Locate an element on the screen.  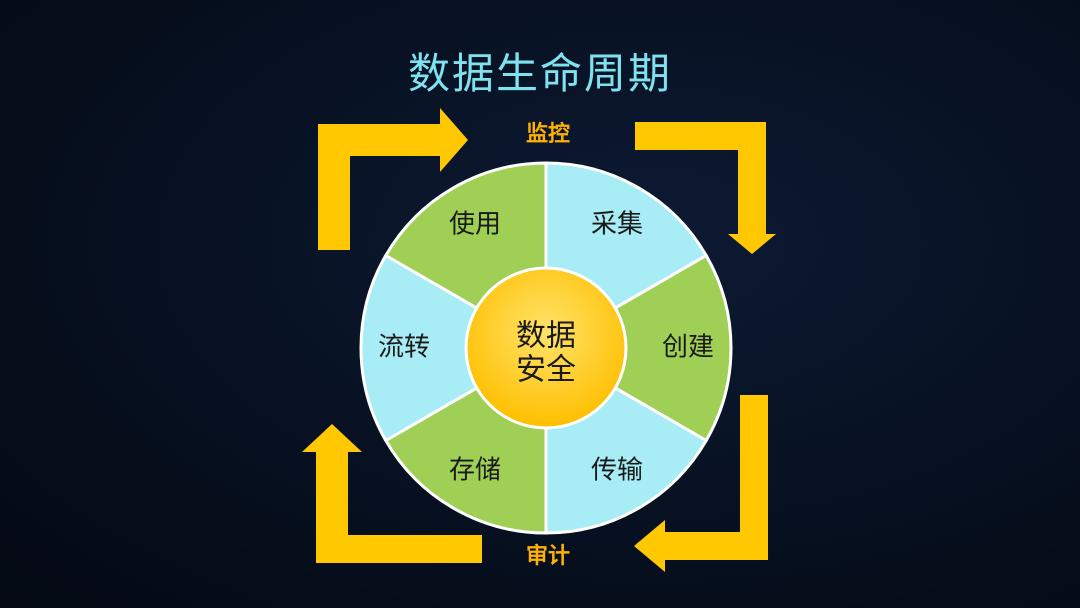
segment-label: 使用 is located at coordinates (475, 225).